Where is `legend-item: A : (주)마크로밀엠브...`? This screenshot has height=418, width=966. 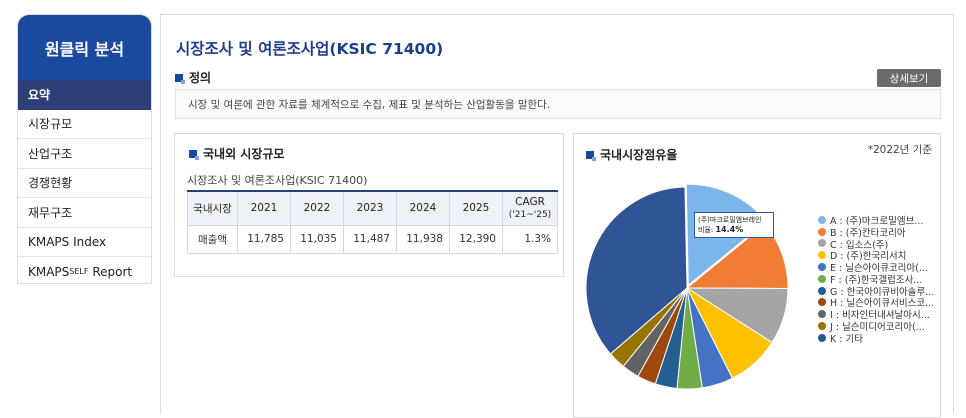
legend-item: A : (주)마크로밀엠브... is located at coordinates (876, 220).